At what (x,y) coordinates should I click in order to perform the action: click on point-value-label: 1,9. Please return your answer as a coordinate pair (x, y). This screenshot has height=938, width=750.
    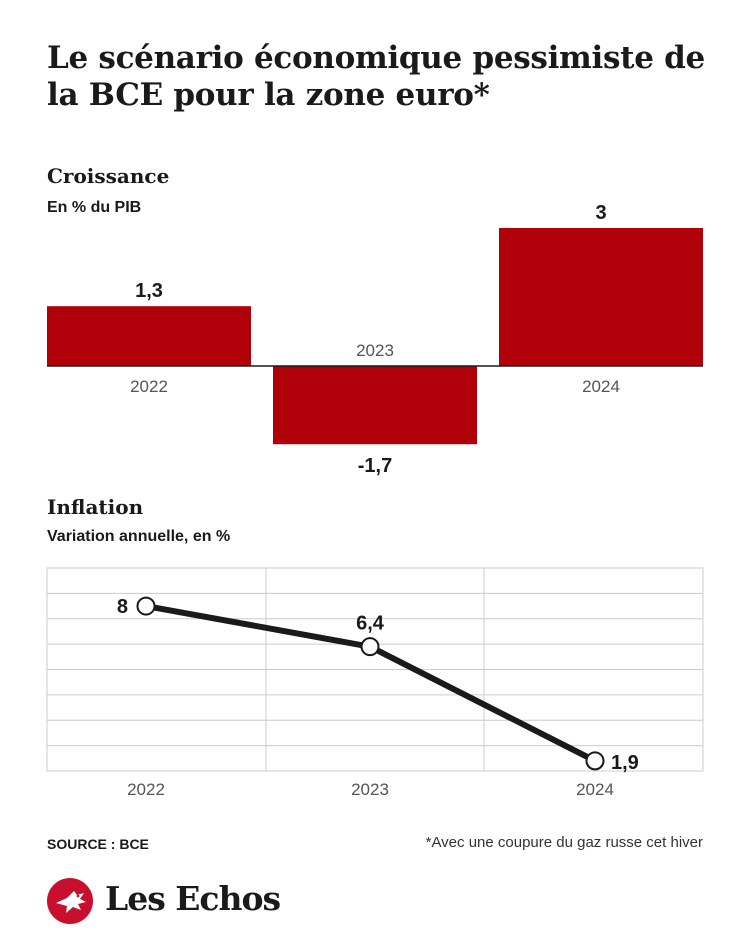
    Looking at the image, I should click on (625, 763).